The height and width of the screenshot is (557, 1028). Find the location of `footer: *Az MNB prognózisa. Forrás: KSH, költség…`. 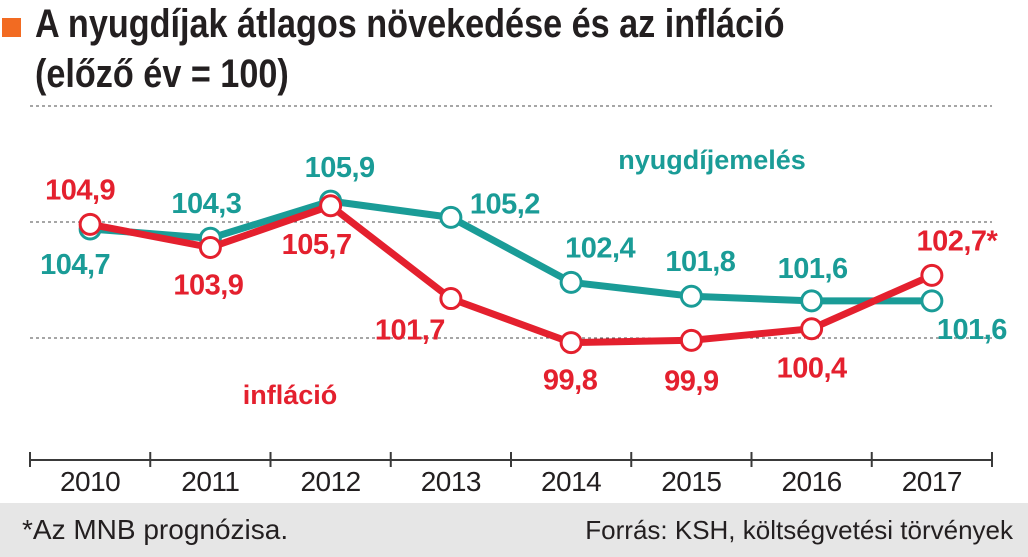

footer: *Az MNB prognózisa. Forrás: KSH, költség… is located at coordinates (514, 530).